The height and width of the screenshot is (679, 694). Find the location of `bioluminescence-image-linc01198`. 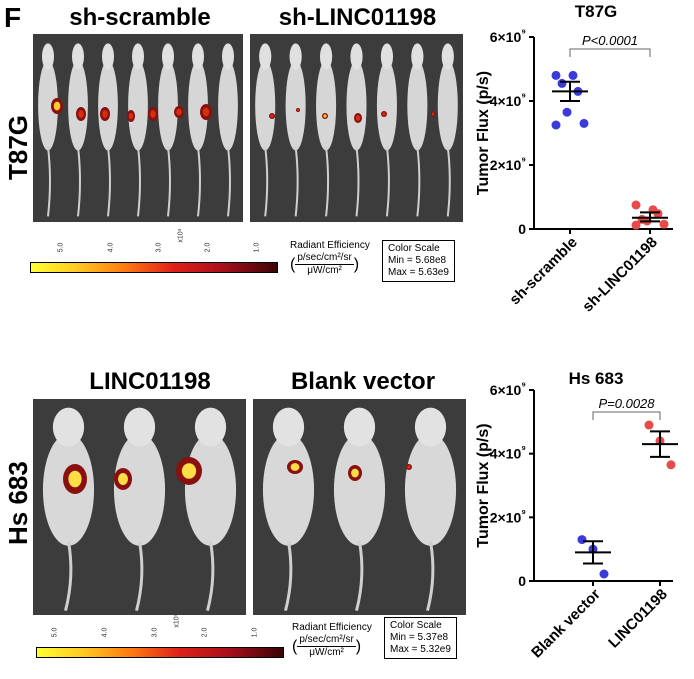

bioluminescence-image-linc01198 is located at coordinates (139, 507).